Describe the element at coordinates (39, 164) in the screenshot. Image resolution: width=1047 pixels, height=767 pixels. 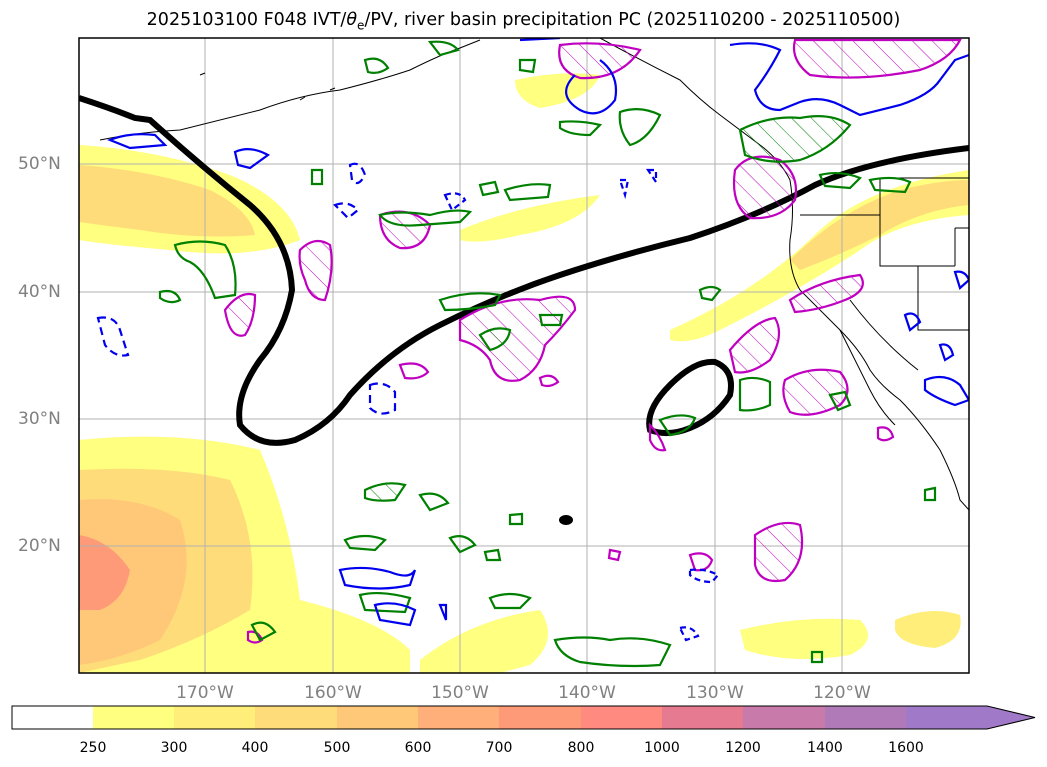
I see `lat-label-50n: 50°N` at that location.